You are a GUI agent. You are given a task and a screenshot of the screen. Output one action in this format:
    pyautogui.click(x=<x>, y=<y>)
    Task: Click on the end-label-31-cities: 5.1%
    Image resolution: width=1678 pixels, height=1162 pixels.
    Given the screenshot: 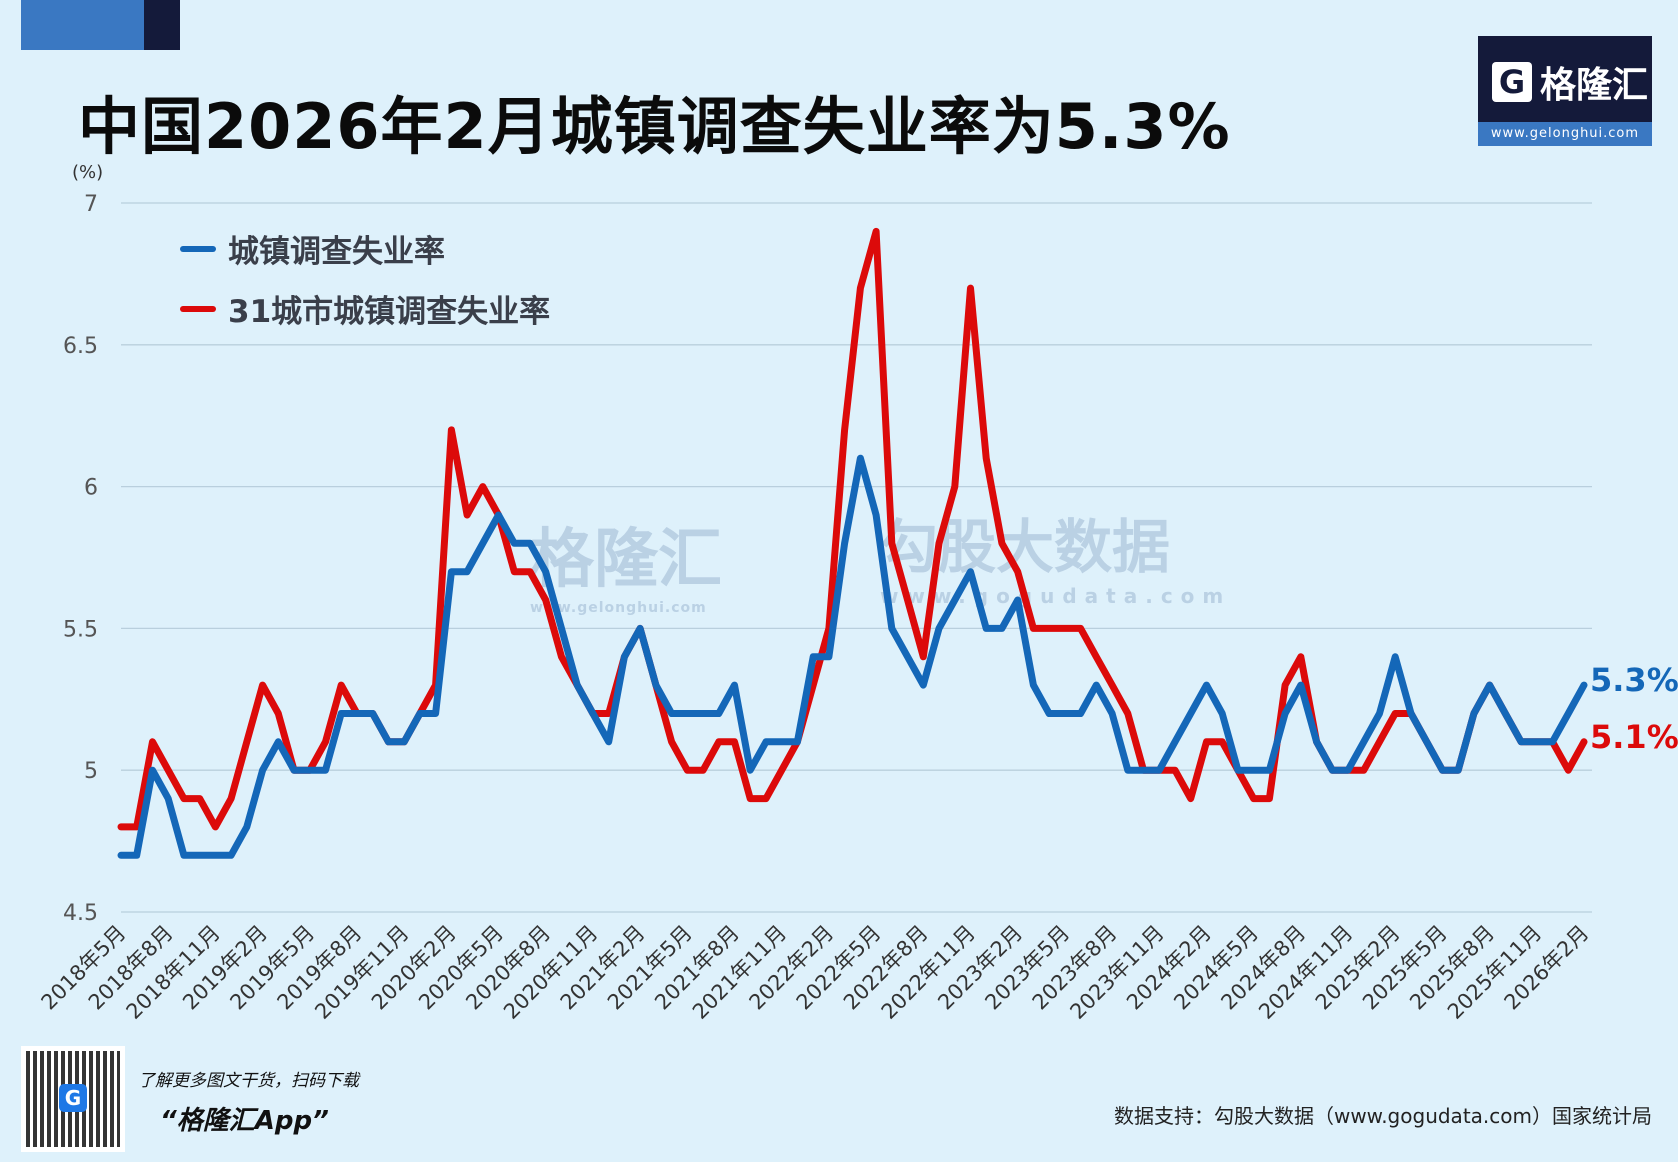 What is the action you would take?
    pyautogui.click(x=1634, y=736)
    